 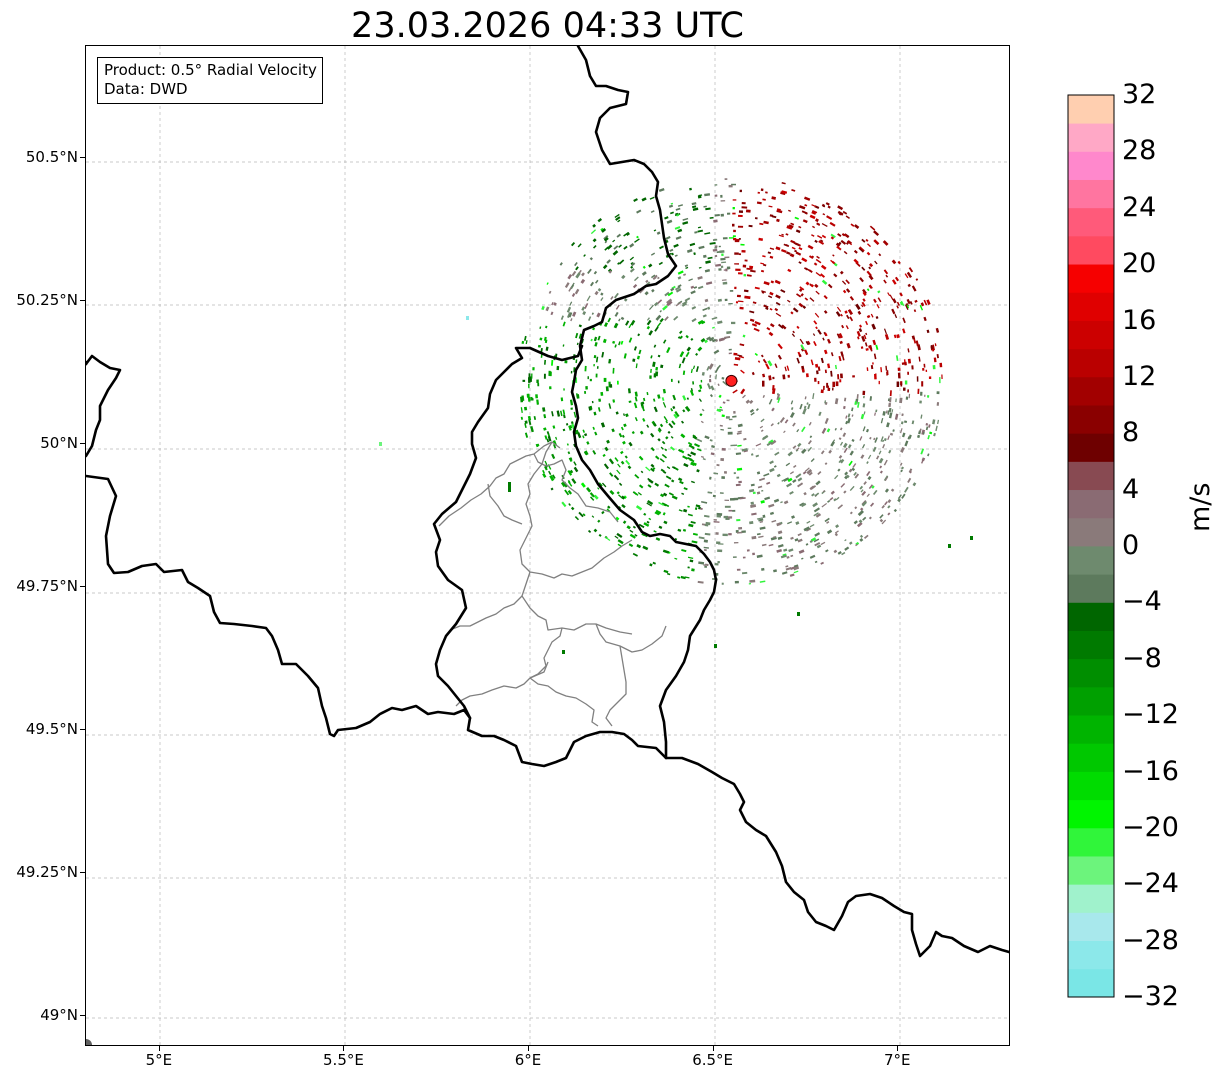 What do you see at coordinates (59, 442) in the screenshot?
I see `lat-tick-label: 50°N` at bounding box center [59, 442].